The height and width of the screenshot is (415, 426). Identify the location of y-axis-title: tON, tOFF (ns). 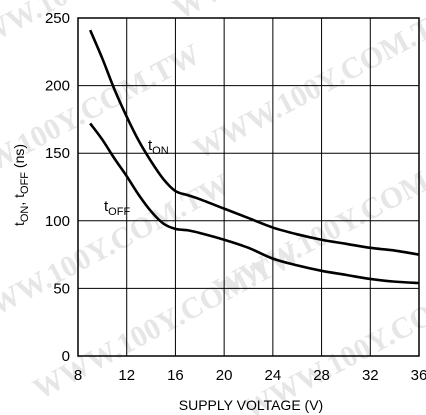
(21, 185).